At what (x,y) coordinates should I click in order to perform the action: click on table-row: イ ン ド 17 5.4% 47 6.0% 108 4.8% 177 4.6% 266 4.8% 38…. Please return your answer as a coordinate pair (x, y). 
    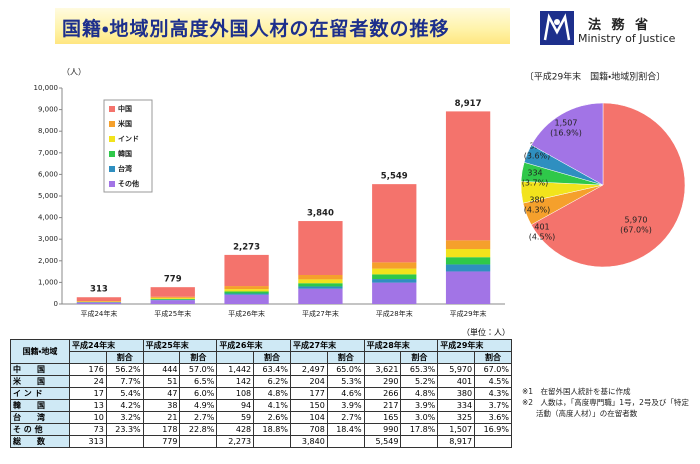
    Looking at the image, I should click on (261, 393).